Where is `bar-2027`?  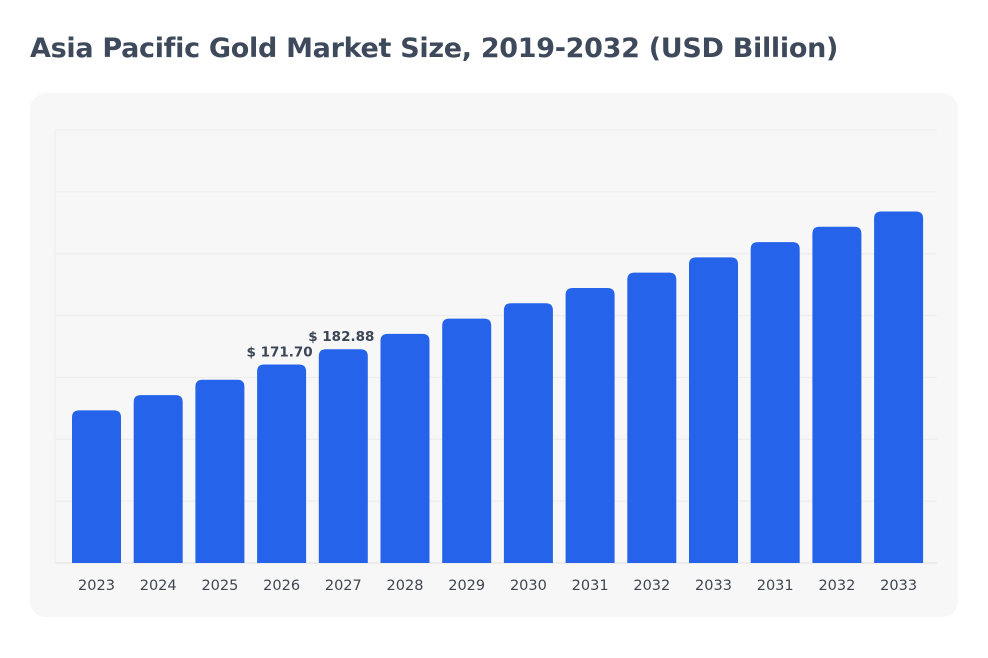
bar-2027 is located at coordinates (343, 456).